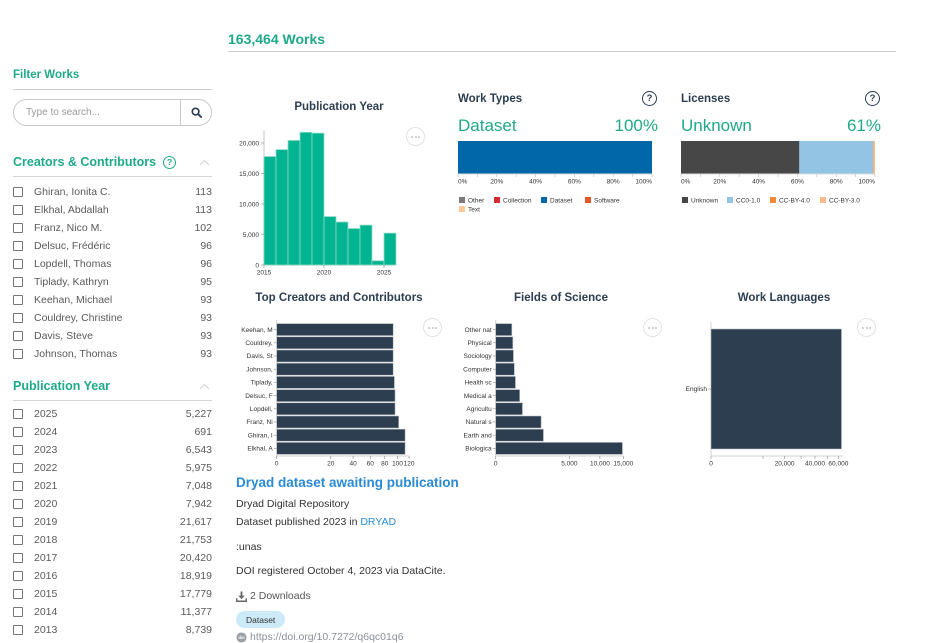 Image resolution: width=926 pixels, height=643 pixels. Describe the element at coordinates (306, 198) in the screenshot. I see `bar-2018` at that location.